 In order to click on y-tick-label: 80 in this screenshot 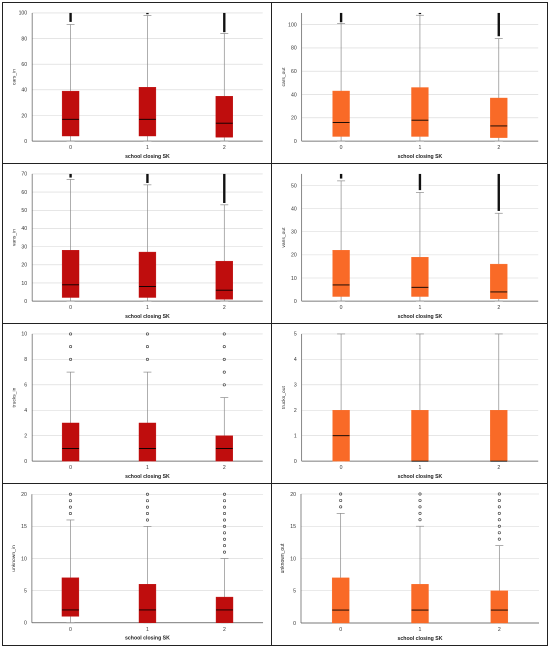, I will do `click(24, 39)`.